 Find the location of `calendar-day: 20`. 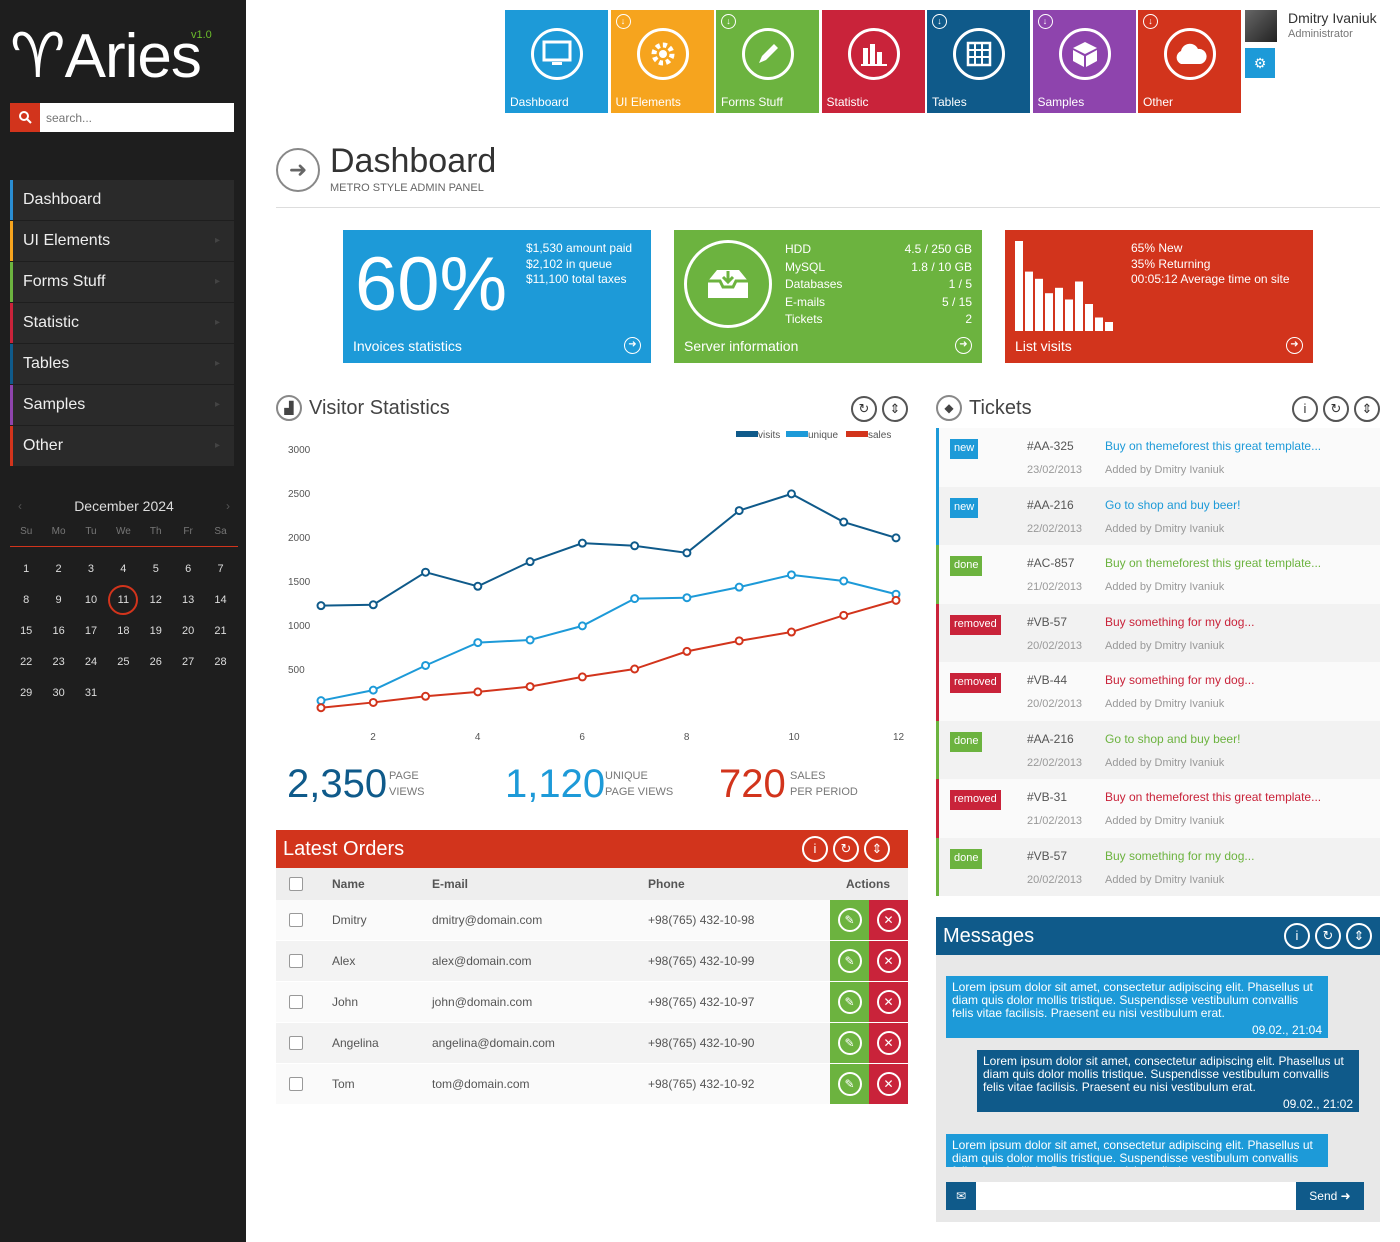

calendar-day: 20 is located at coordinates (188, 631).